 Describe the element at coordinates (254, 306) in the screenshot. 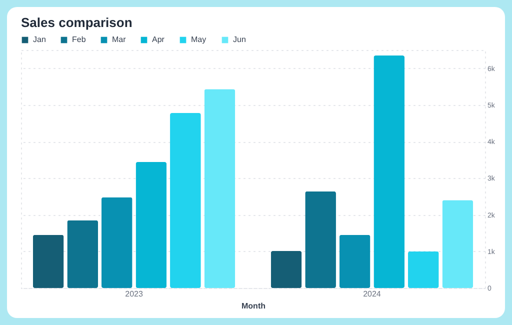

I see `x-axis-title: Month` at that location.